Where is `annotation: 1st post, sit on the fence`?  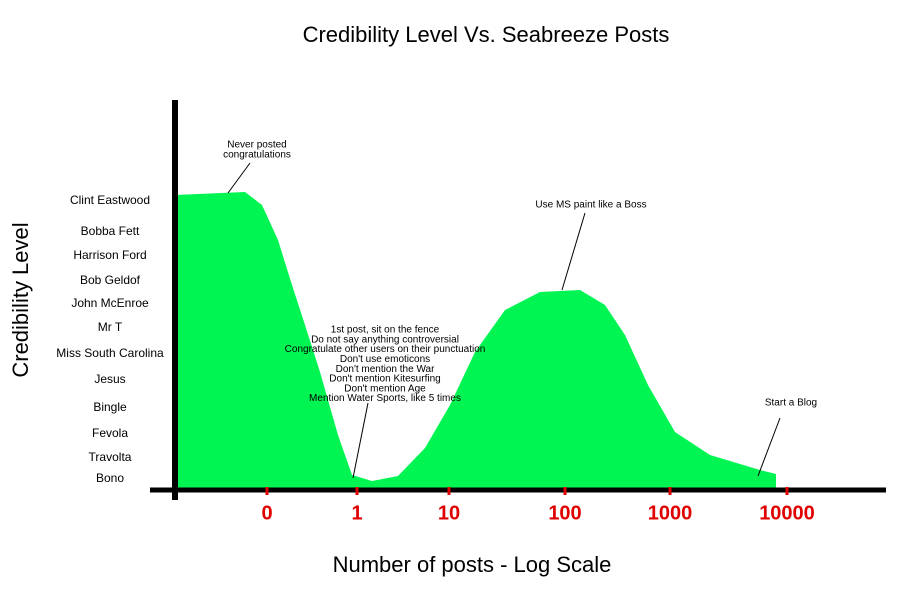 annotation: 1st post, sit on the fence is located at coordinates (385, 330).